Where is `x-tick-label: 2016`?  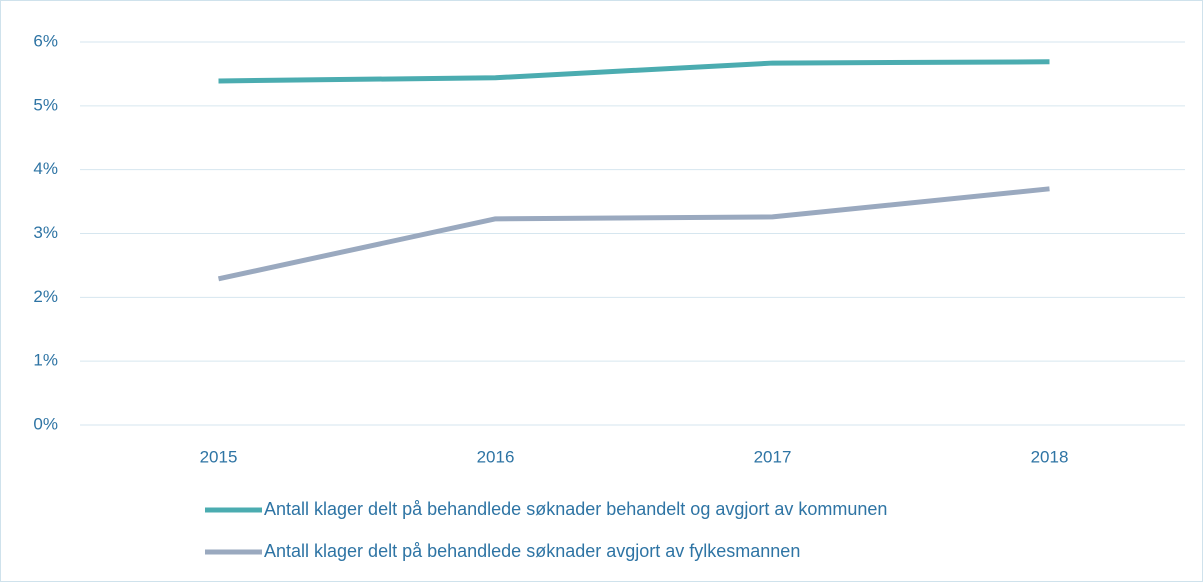 x-tick-label: 2016 is located at coordinates (496, 456).